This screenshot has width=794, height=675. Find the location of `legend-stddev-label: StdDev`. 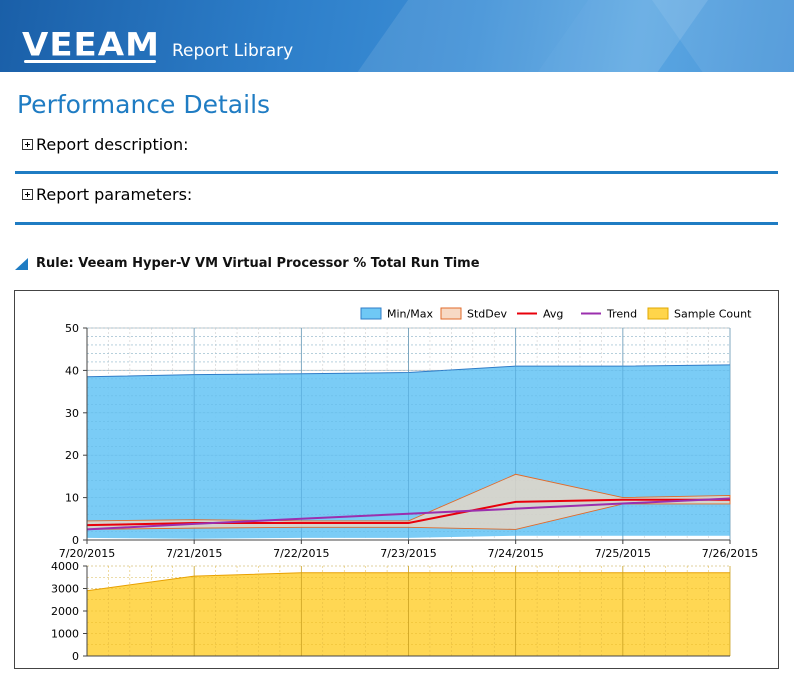

legend-stddev-label: StdDev is located at coordinates (487, 314).